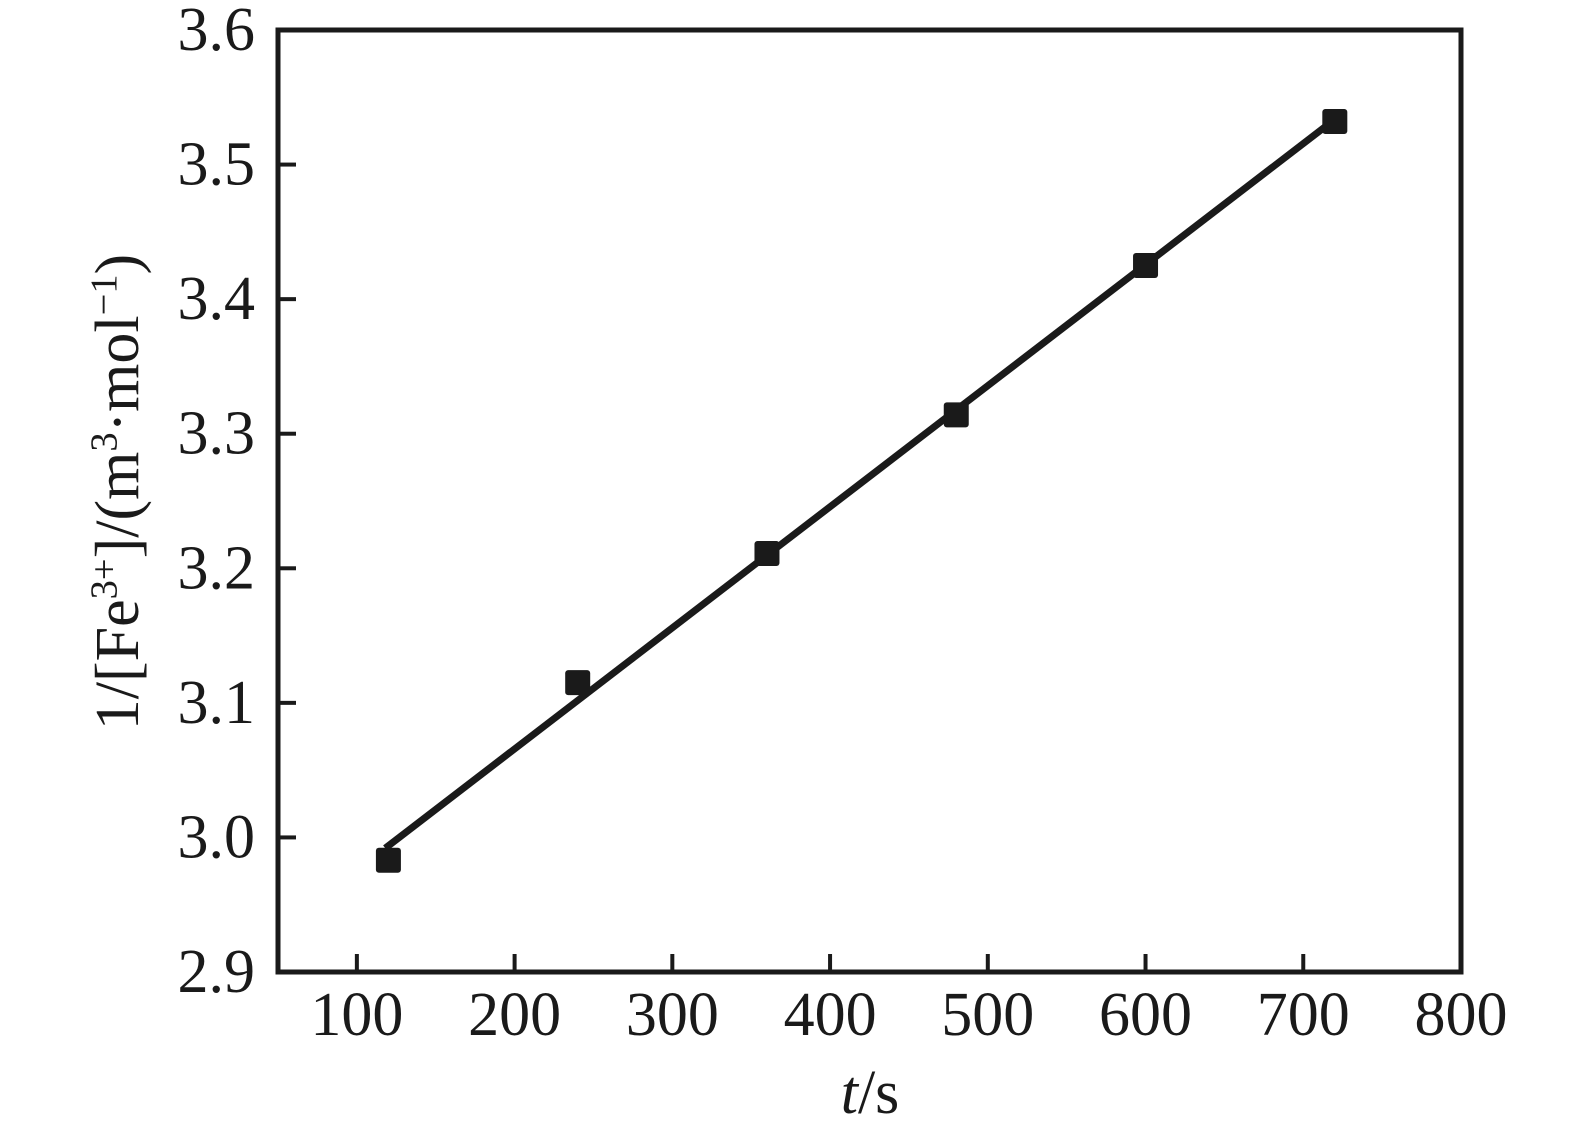  I want to click on label-segment: −1, so click(104, 295).